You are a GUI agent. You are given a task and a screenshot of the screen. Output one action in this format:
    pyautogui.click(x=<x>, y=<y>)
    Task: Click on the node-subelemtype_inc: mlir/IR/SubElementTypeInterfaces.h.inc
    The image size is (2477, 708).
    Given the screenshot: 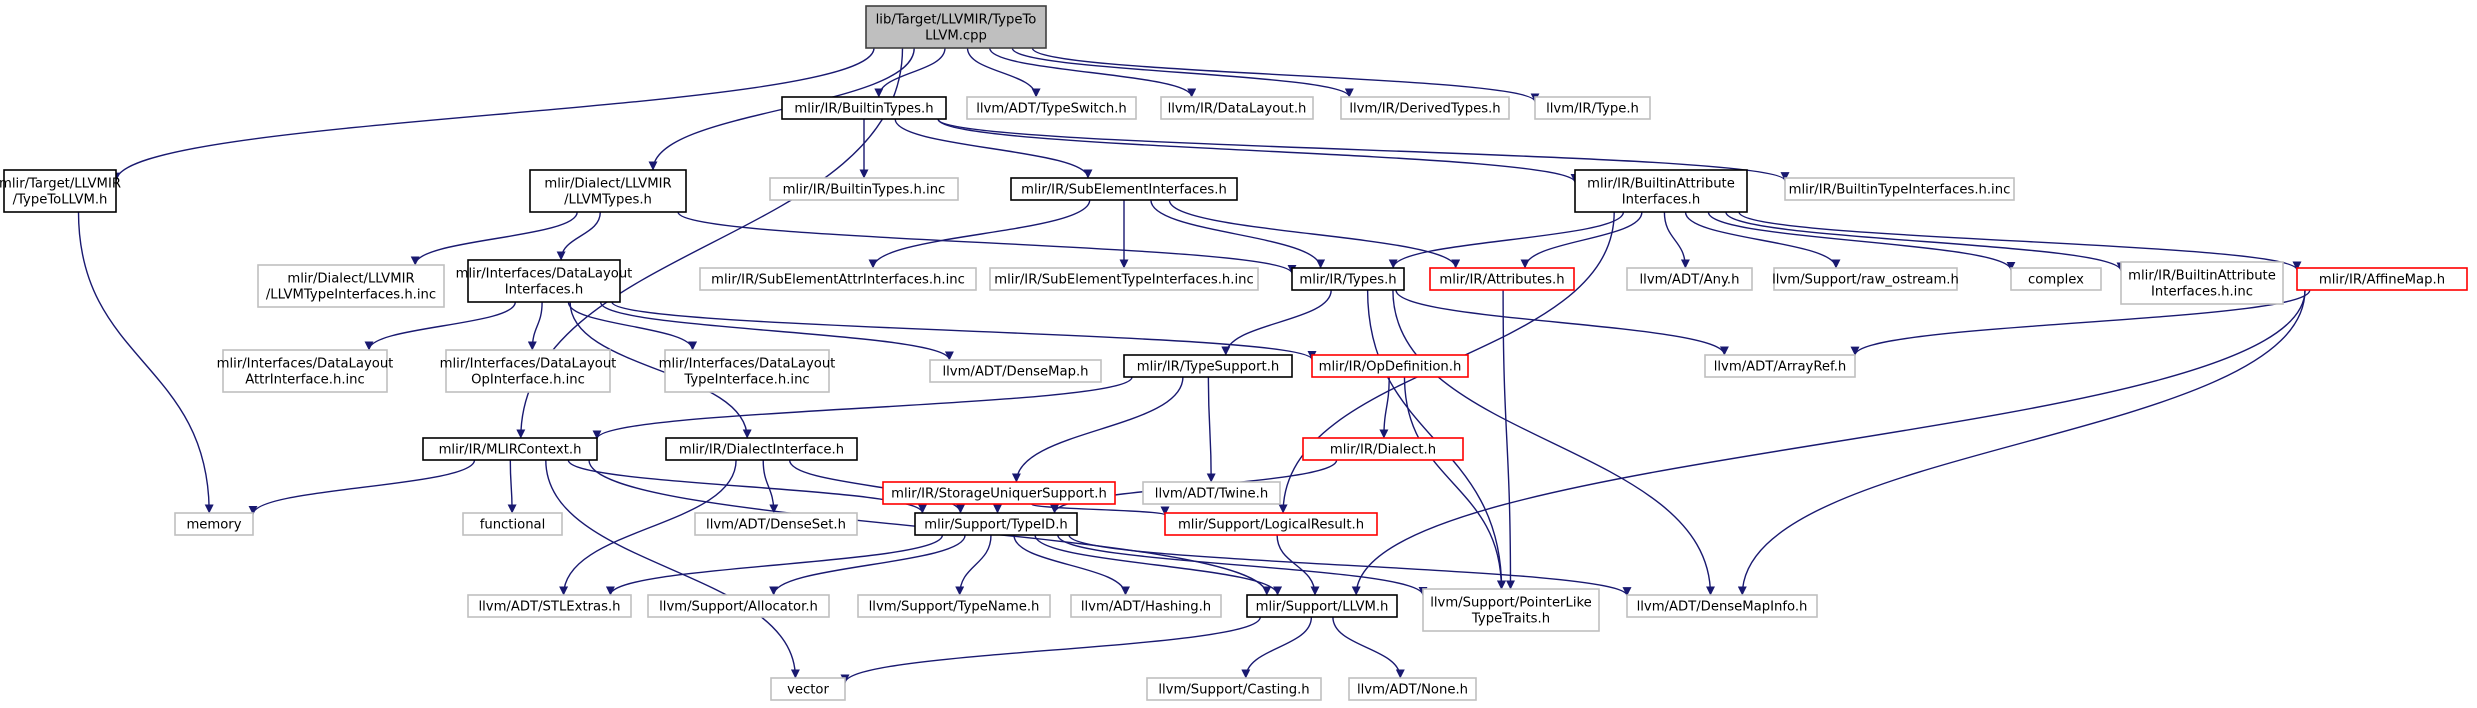 What is the action you would take?
    pyautogui.click(x=1124, y=279)
    